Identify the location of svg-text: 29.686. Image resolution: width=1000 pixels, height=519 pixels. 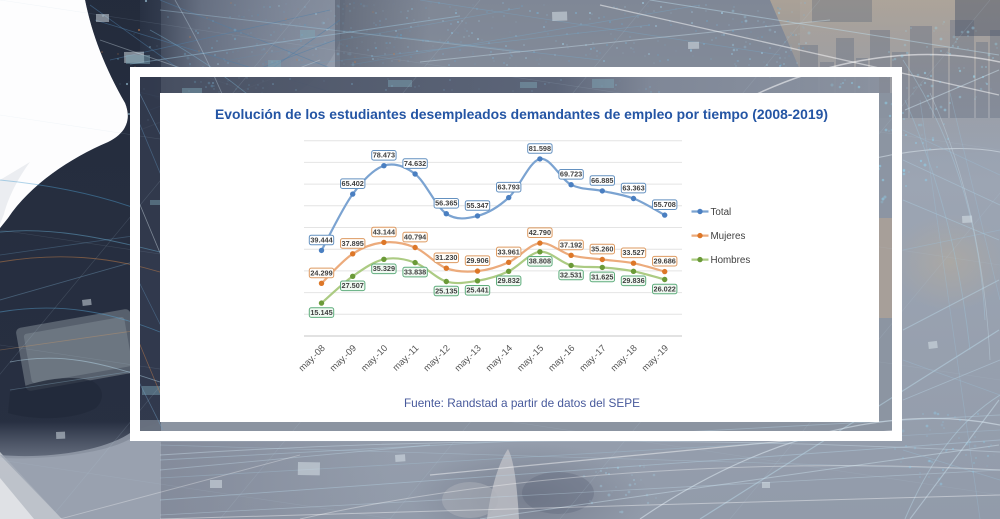
(665, 261).